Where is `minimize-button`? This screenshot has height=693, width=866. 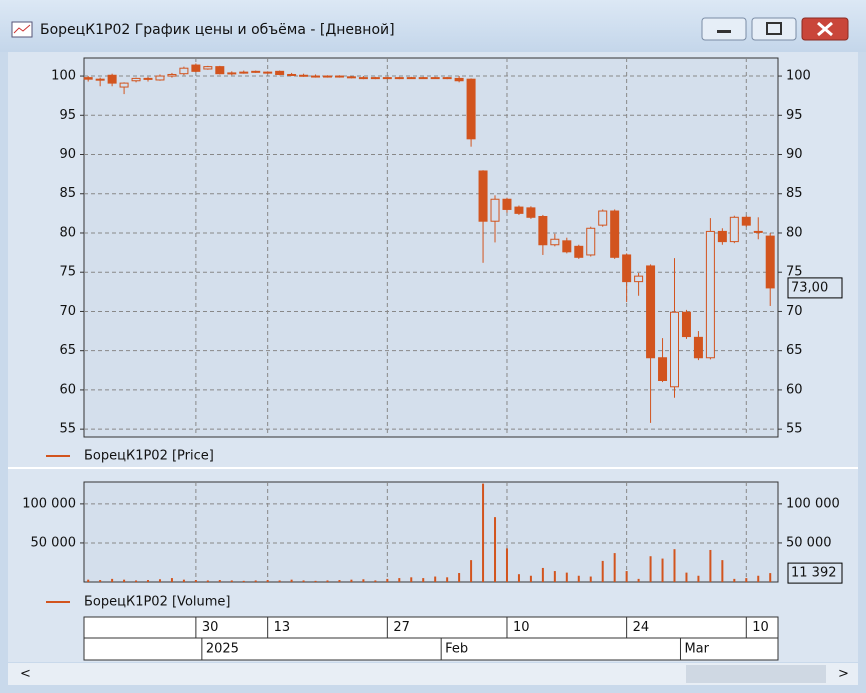 minimize-button is located at coordinates (724, 29).